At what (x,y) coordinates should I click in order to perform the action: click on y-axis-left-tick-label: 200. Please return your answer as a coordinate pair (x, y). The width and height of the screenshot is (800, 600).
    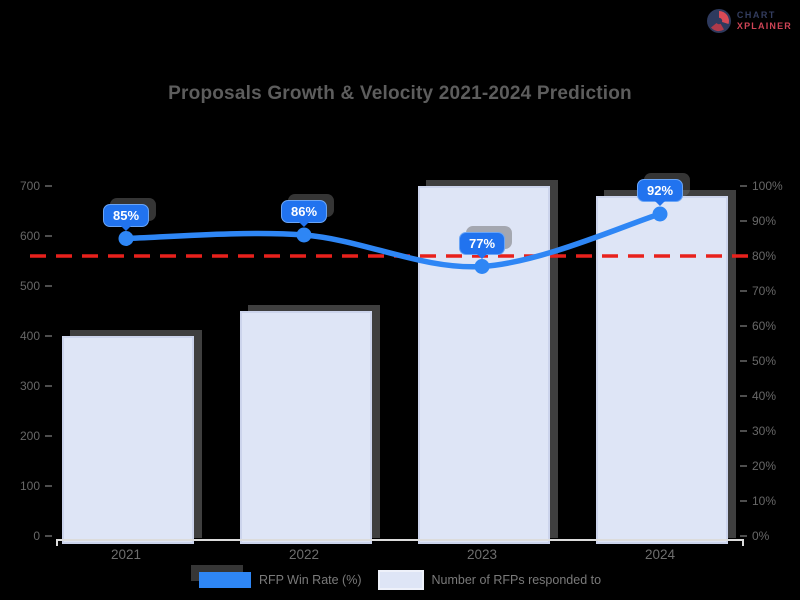
    Looking at the image, I should click on (29, 436).